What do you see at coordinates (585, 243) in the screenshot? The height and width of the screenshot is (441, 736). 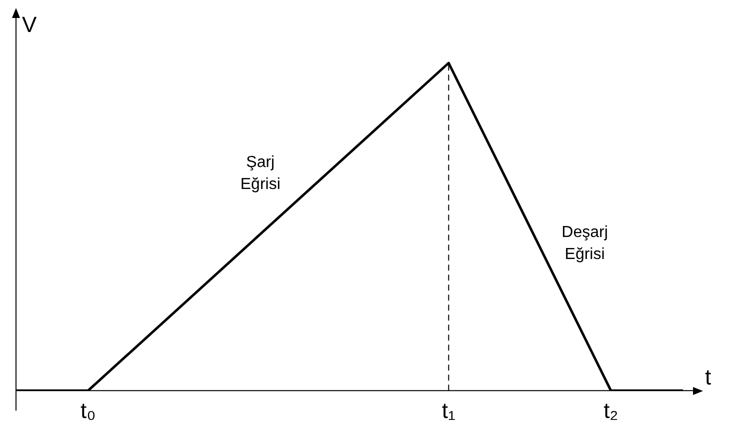 I see `annotation: Deşarj Eğrisi` at bounding box center [585, 243].